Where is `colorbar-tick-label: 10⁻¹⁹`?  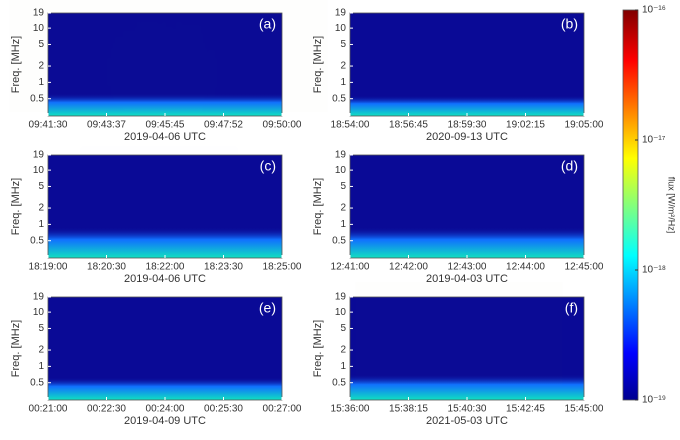 colorbar-tick-label: 10⁻¹⁹ is located at coordinates (654, 400).